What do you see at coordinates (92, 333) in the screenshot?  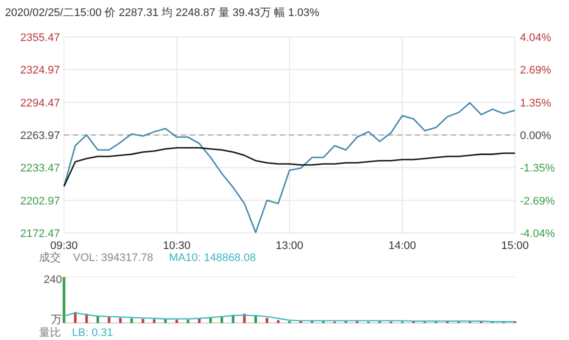 I see `text: LB: 0.31` at bounding box center [92, 333].